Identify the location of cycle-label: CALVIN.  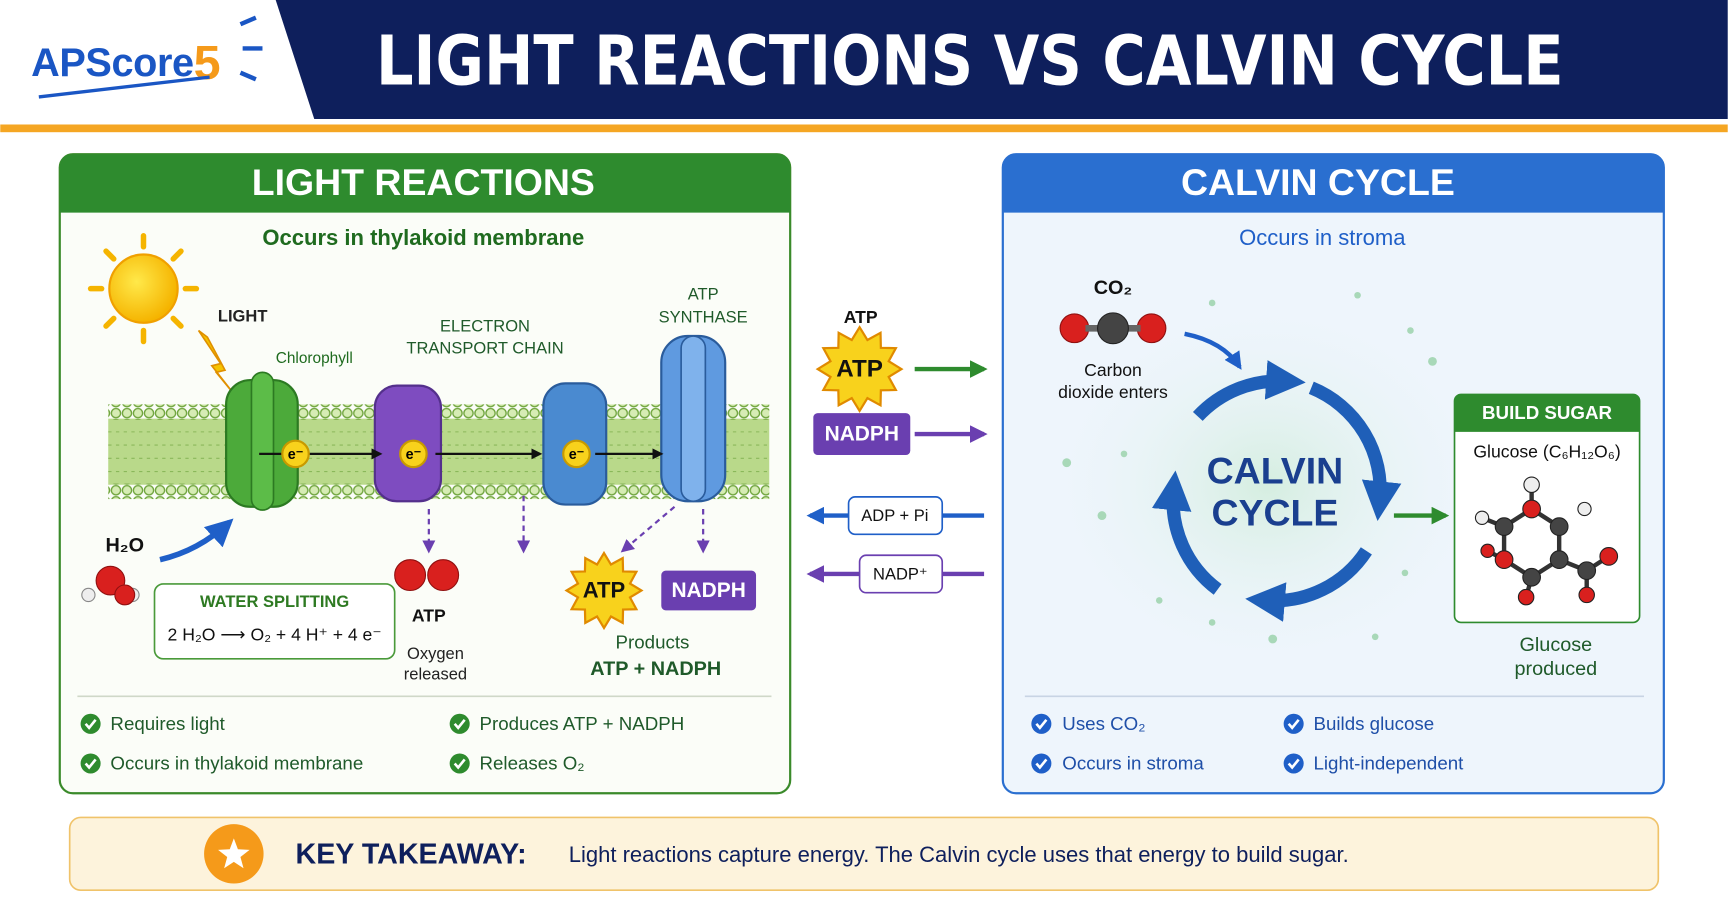
(1275, 471).